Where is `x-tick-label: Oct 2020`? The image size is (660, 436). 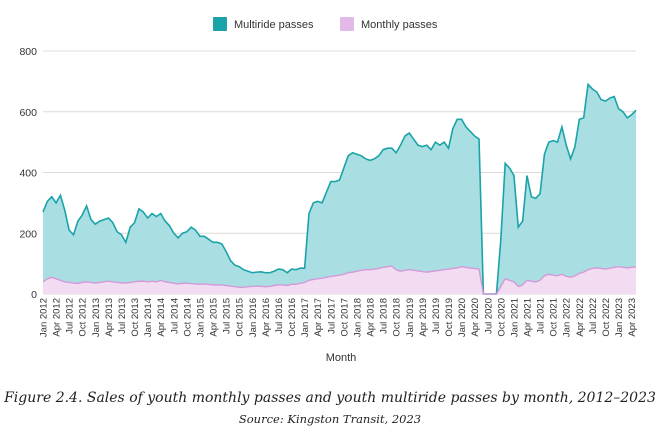 x-tick-label: Oct 2020 is located at coordinates (501, 317).